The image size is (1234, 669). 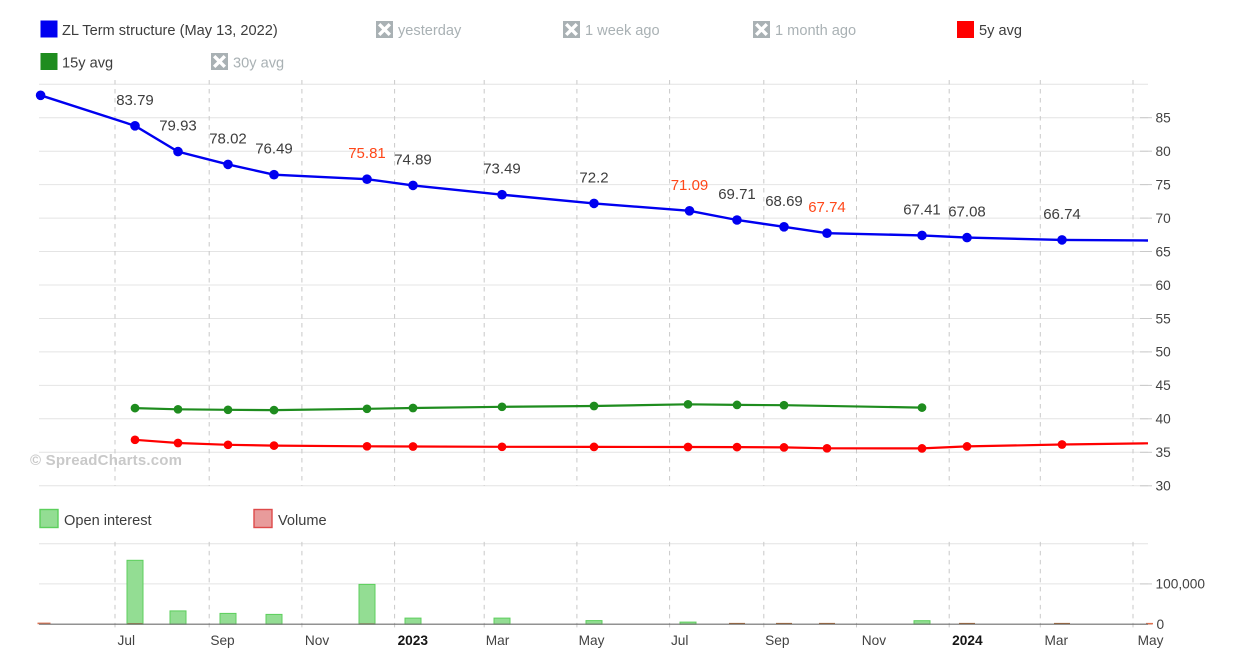 I want to click on svg-text: 79.93, so click(x=178, y=126).